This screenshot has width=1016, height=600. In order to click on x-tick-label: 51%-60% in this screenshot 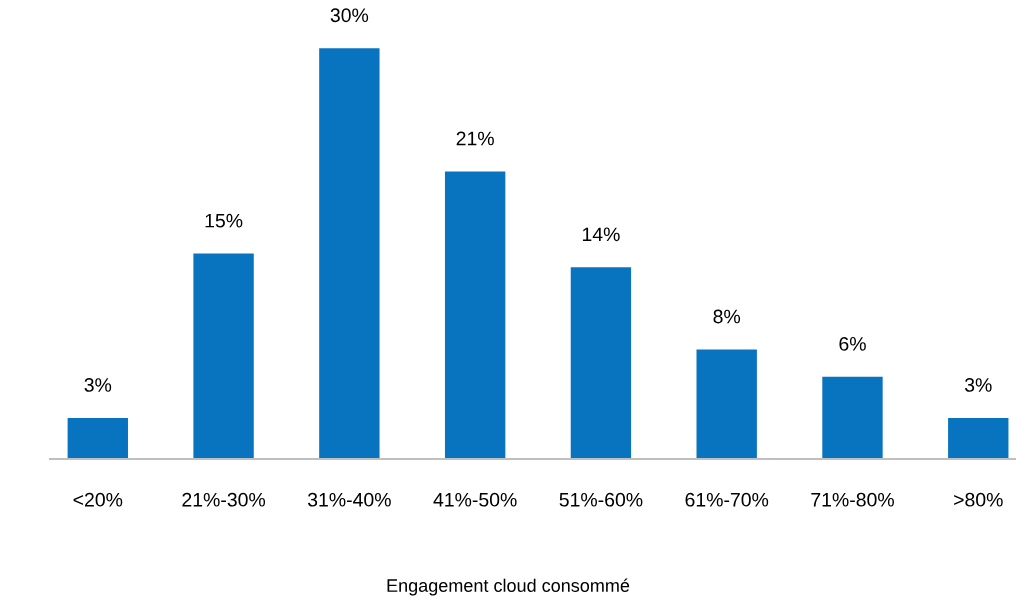, I will do `click(601, 499)`.